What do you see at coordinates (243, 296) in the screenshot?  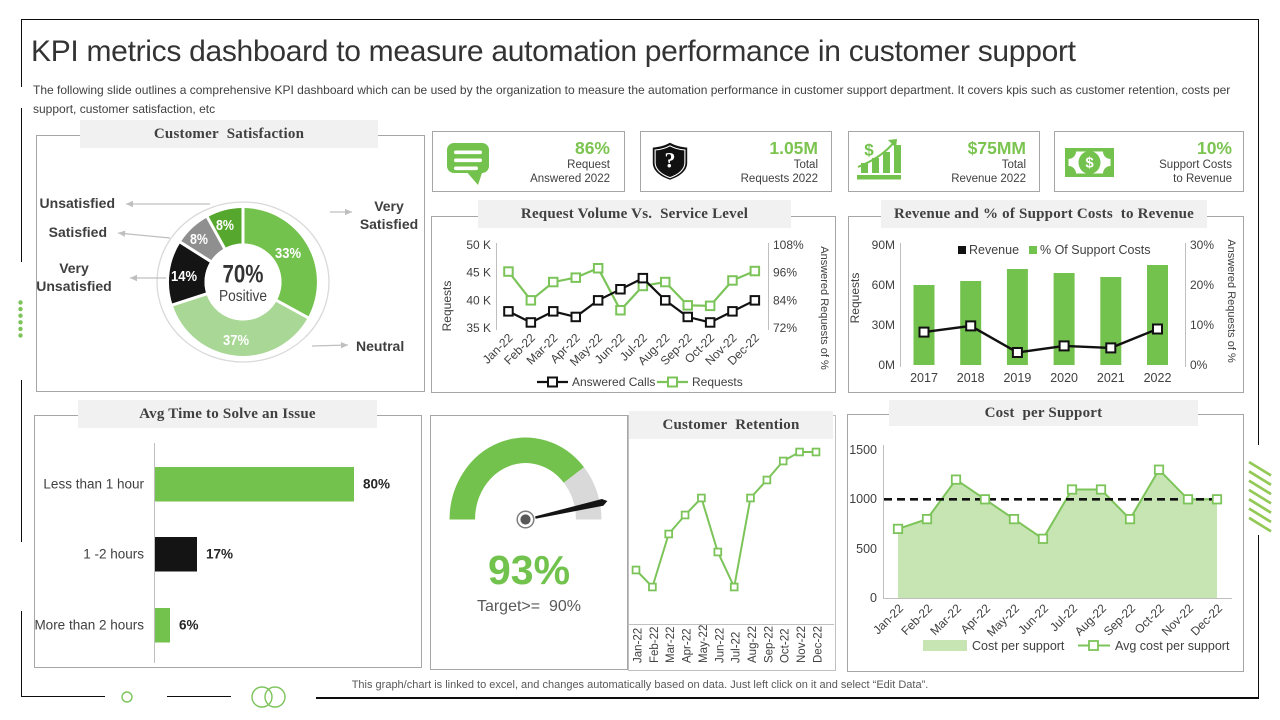 I see `svg-text: Positive` at bounding box center [243, 296].